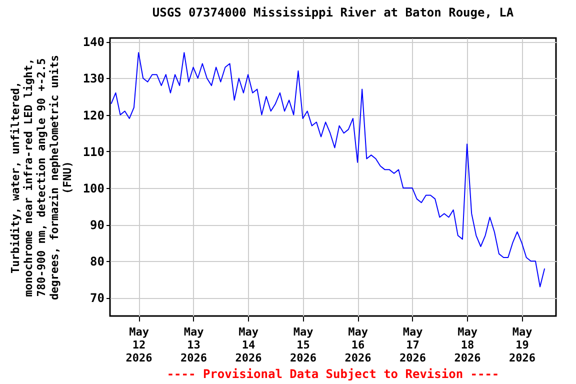 The height and width of the screenshot is (384, 576). I want to click on x-tick-label: May 15 2026, so click(303, 345).